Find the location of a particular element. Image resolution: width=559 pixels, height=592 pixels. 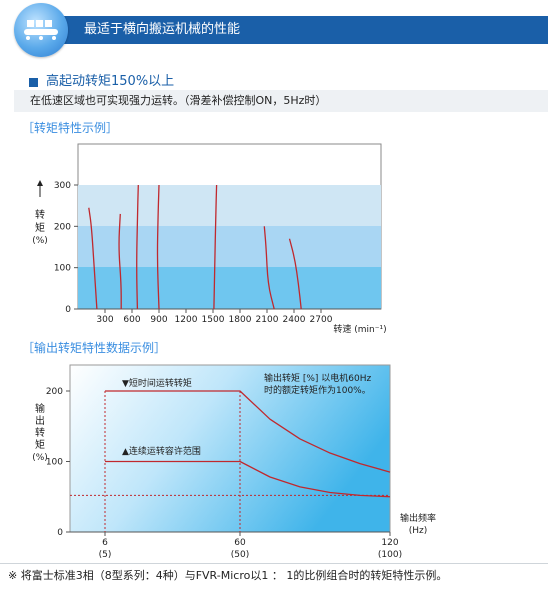

x-axis-label-unit: (Hz) is located at coordinates (418, 531).